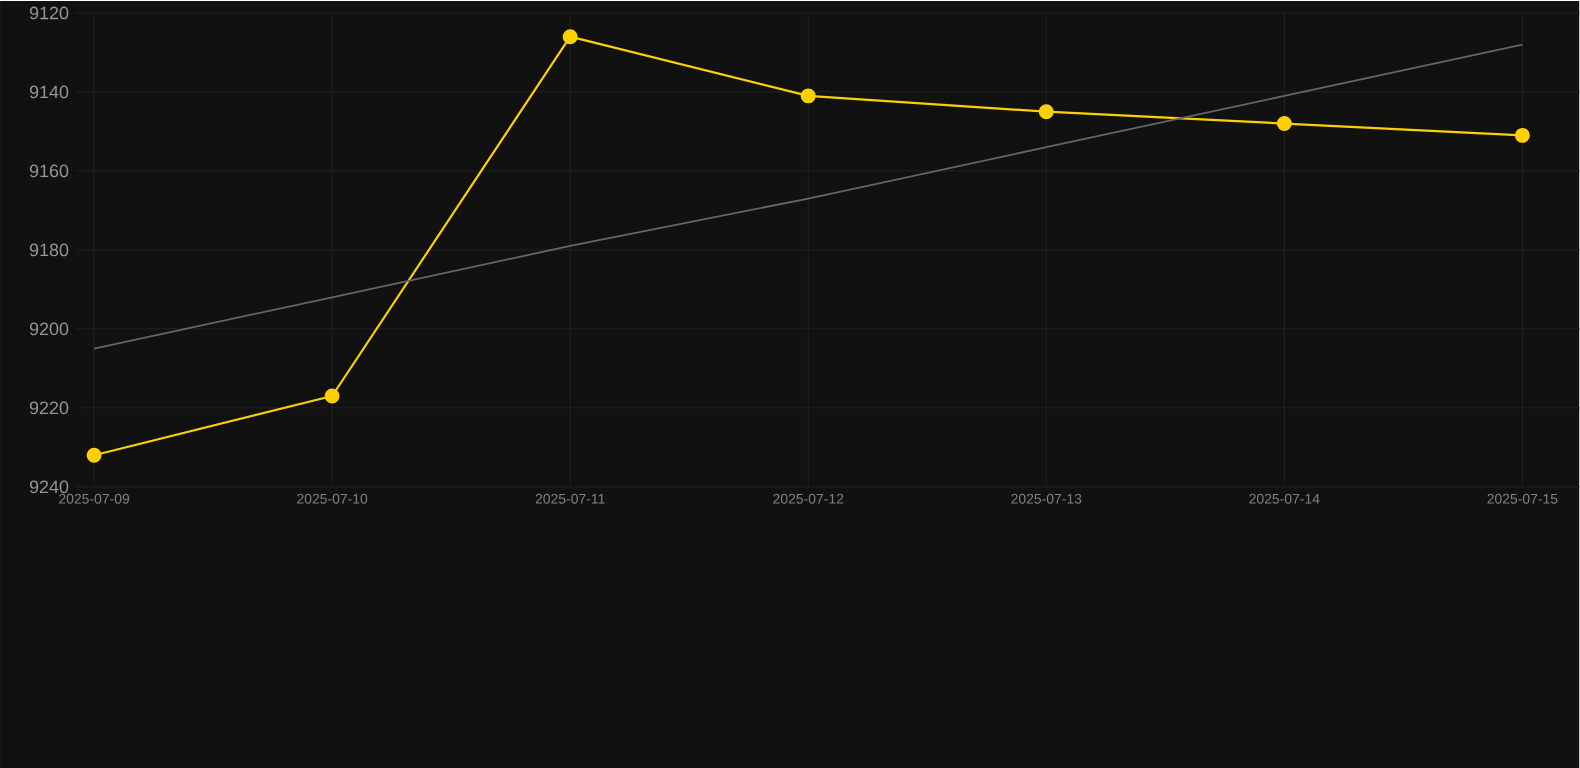 This screenshot has width=1580, height=768. What do you see at coordinates (49, 12) in the screenshot?
I see `y-tick-label: 9120` at bounding box center [49, 12].